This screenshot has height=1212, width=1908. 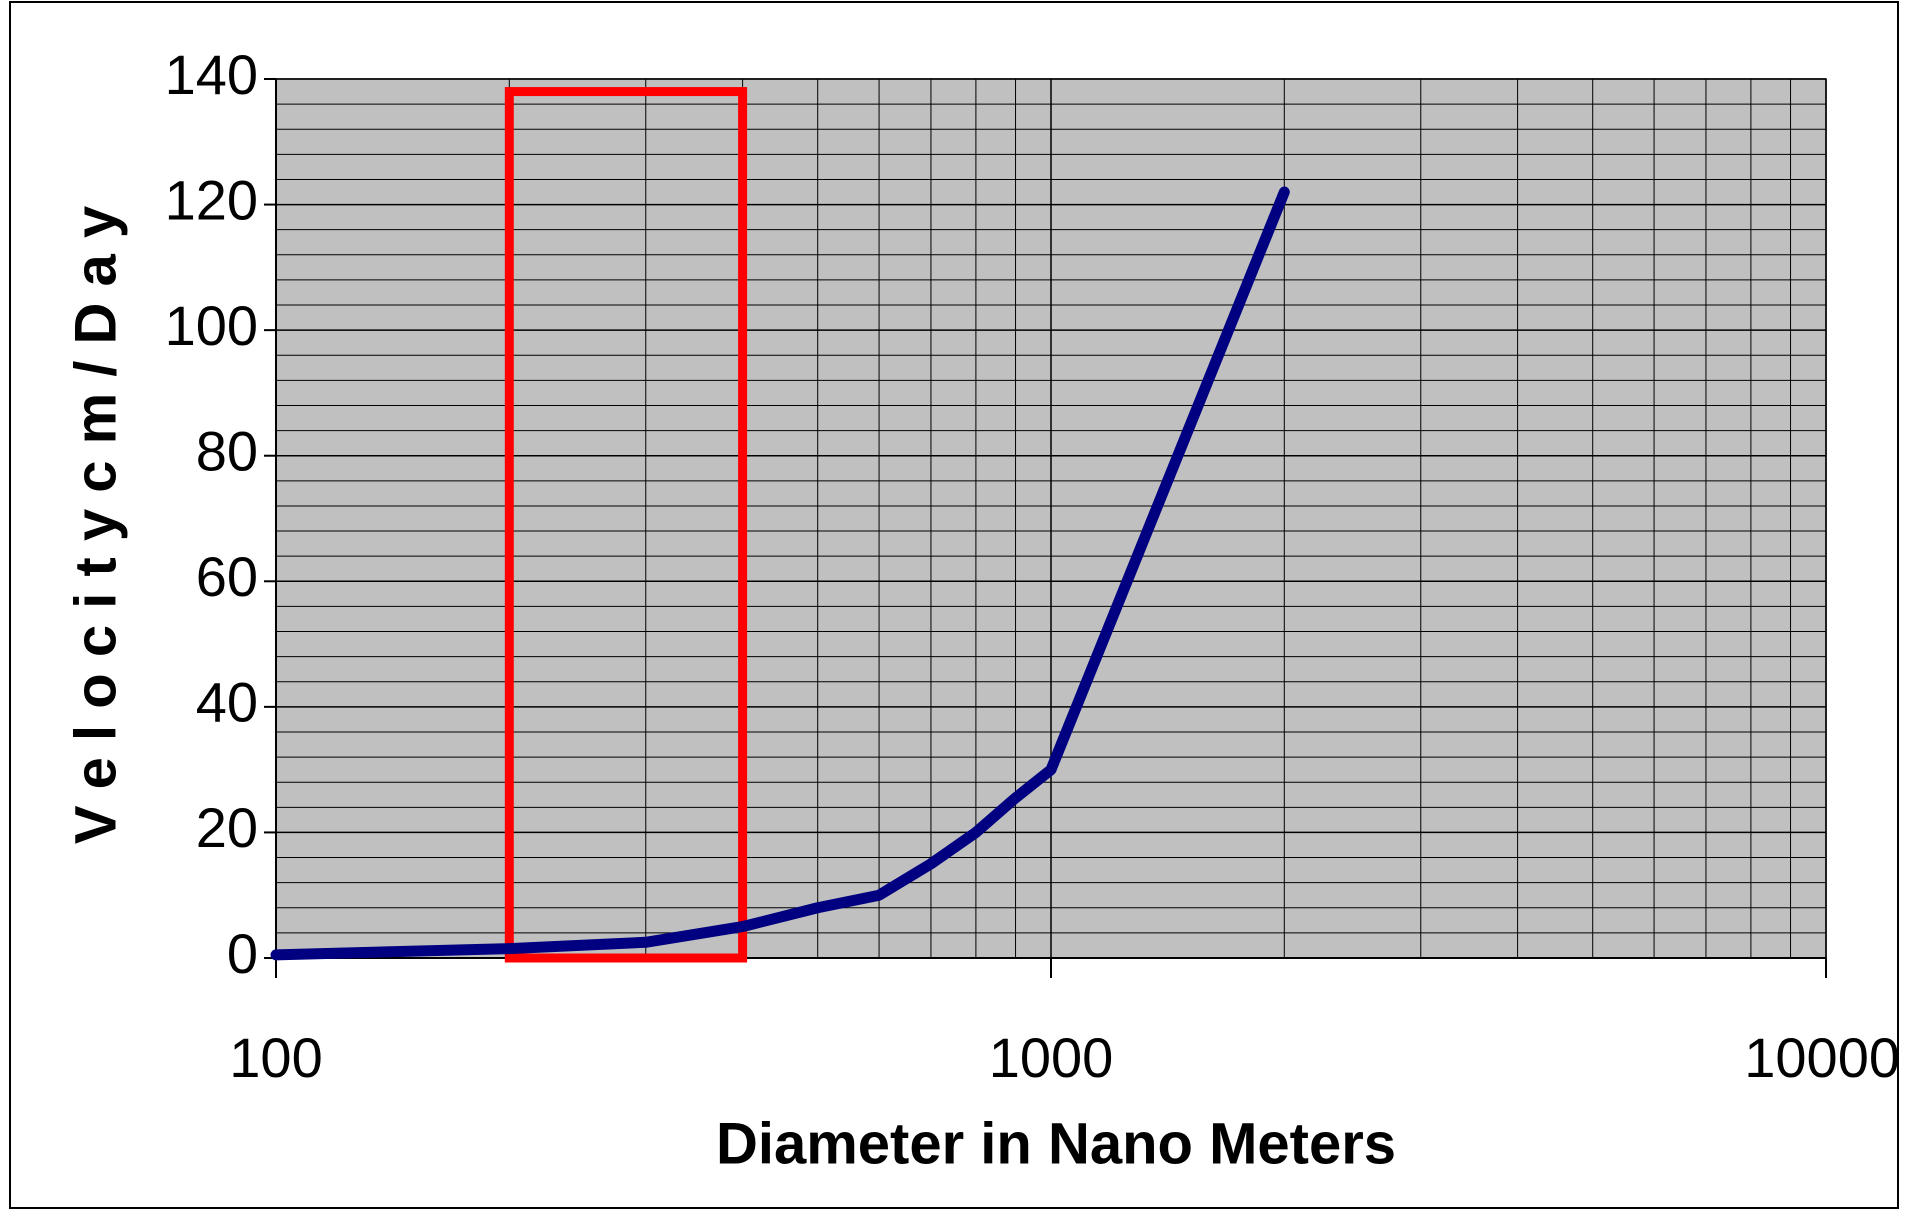 I want to click on y-tick-label: 20, so click(x=227, y=827).